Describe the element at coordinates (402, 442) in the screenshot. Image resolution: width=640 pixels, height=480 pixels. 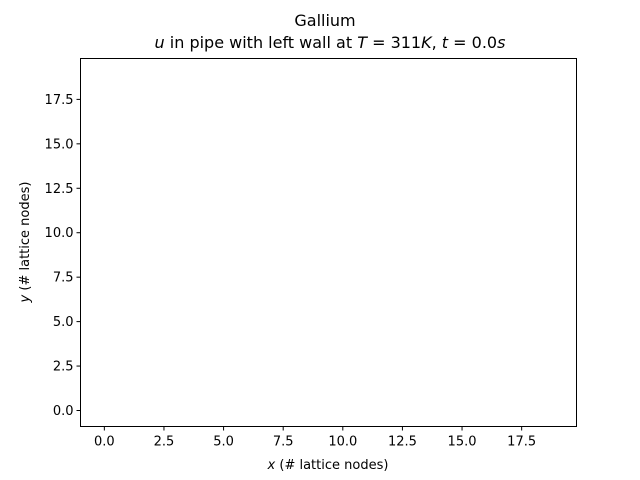
I see `x-tick-label: 12.5` at that location.